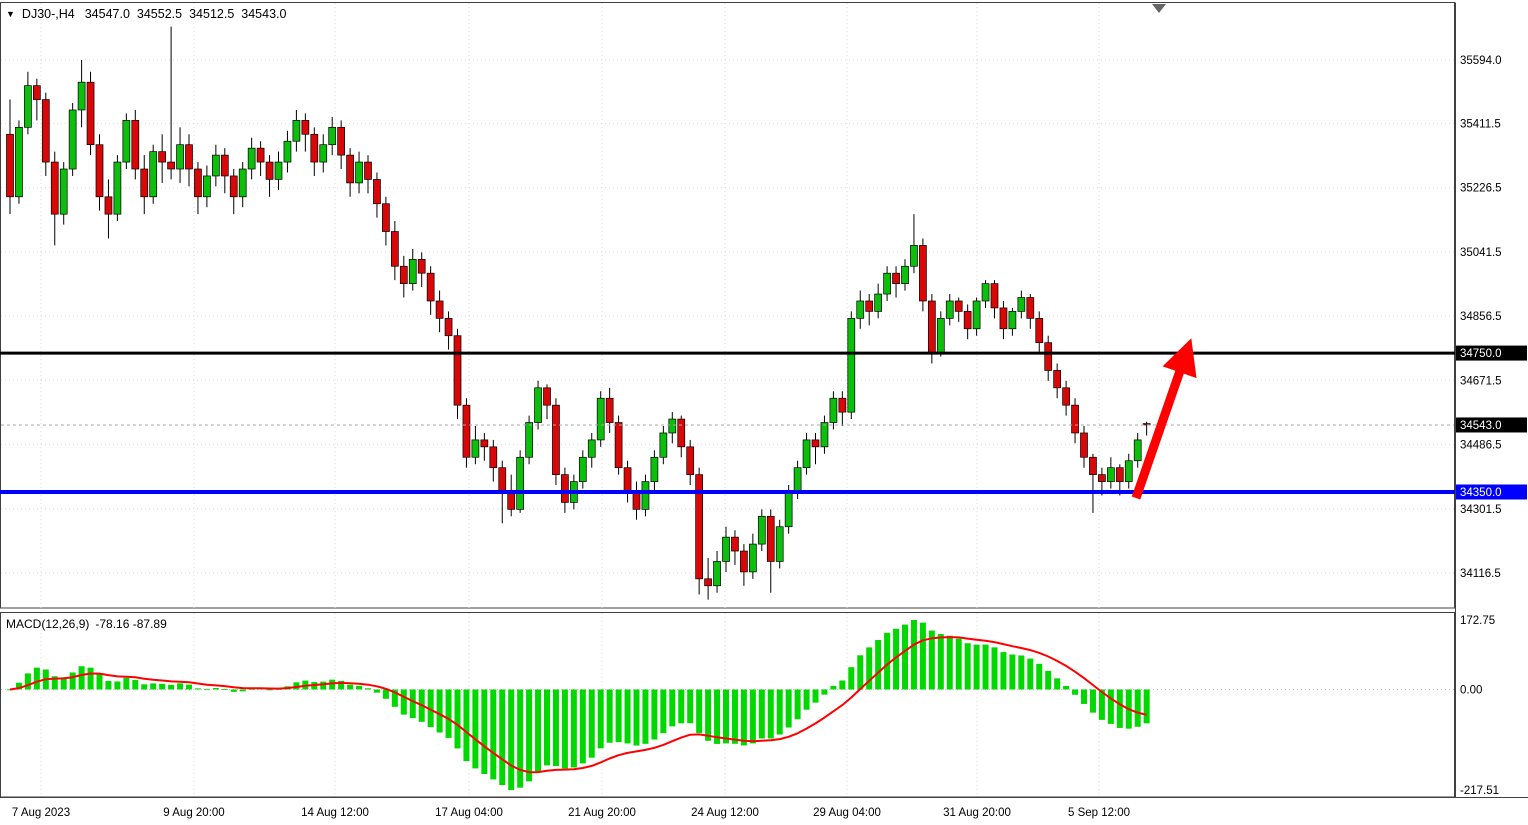  What do you see at coordinates (727, 610) in the screenshot?
I see `panel-splitter` at bounding box center [727, 610].